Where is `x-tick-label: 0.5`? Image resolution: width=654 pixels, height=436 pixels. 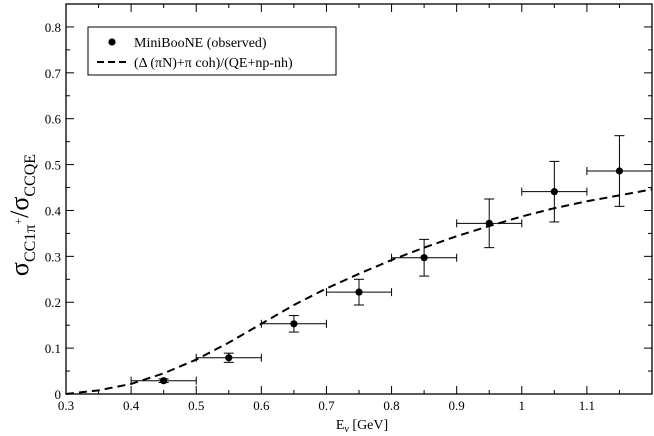 x-tick-label: 0.5 is located at coordinates (196, 405).